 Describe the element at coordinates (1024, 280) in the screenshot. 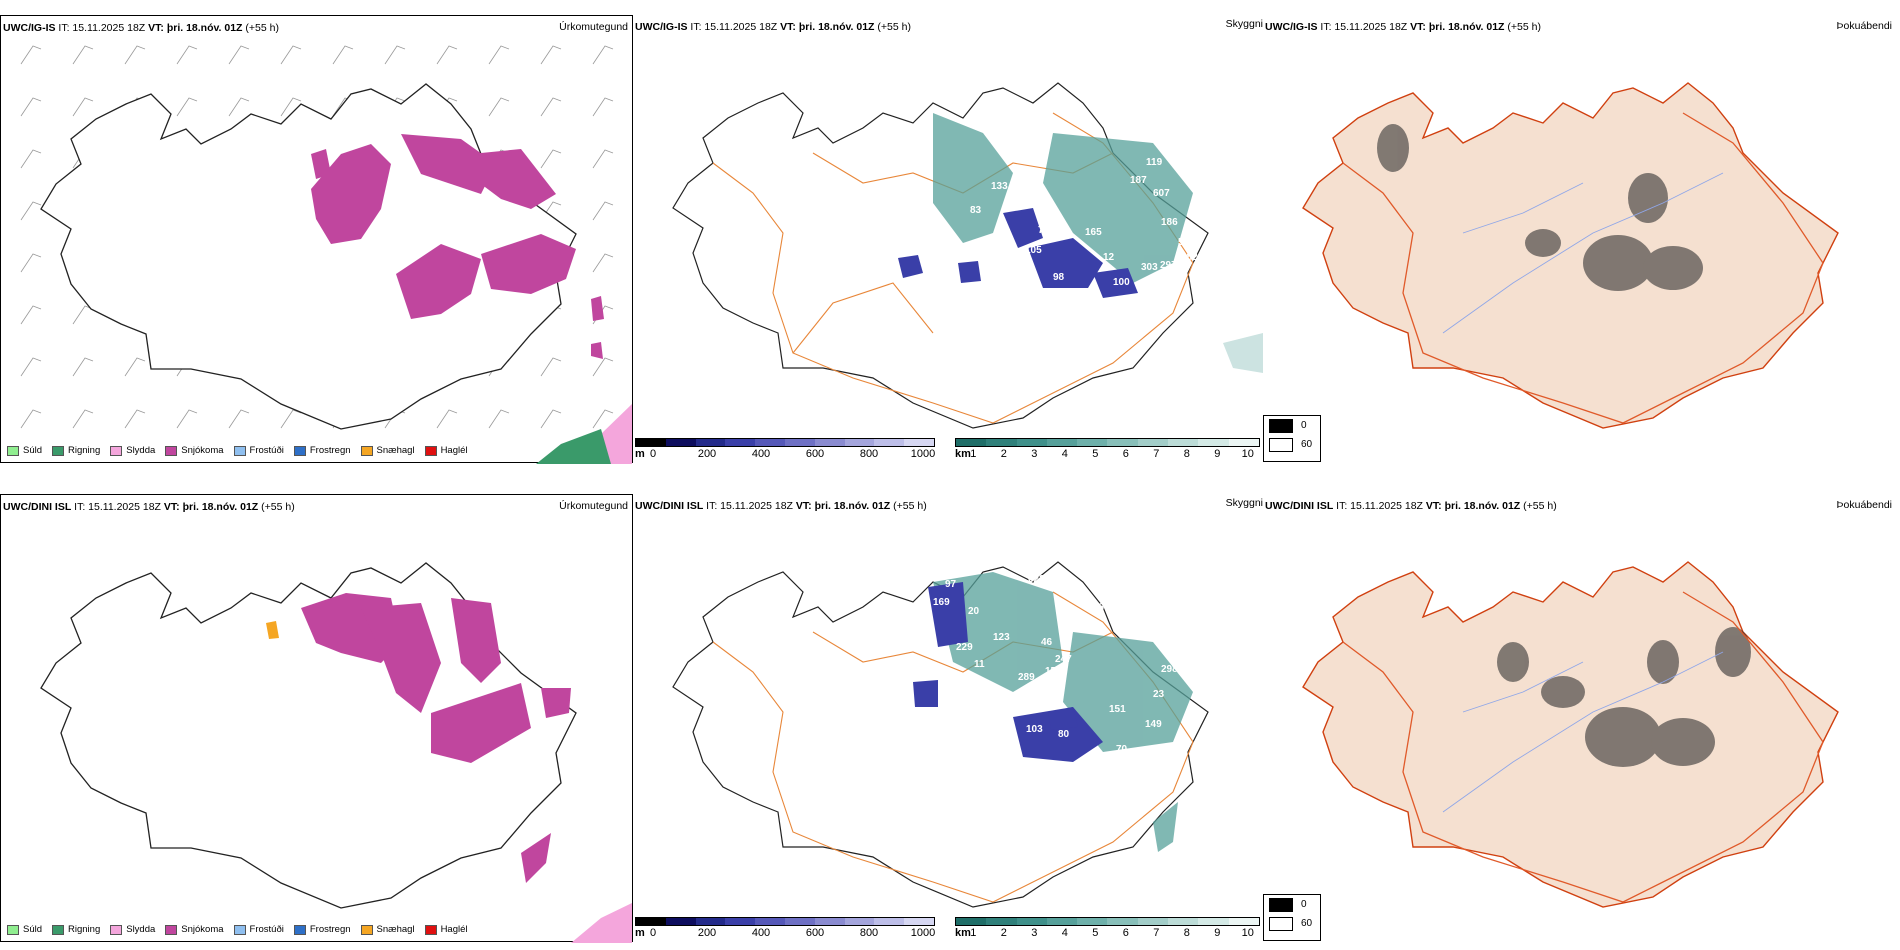

I see `cloud-label: 86` at that location.